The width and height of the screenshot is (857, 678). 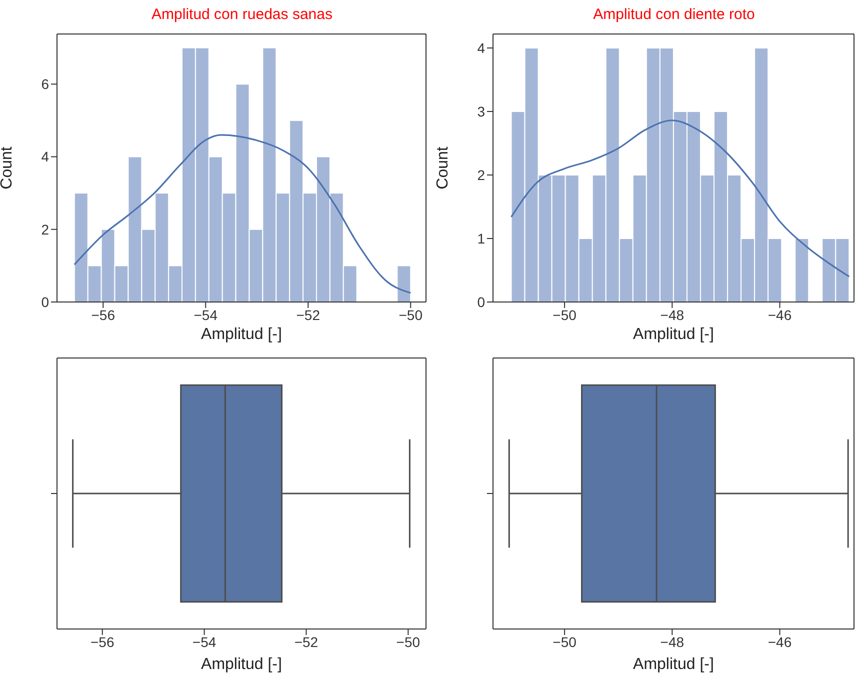 What do you see at coordinates (242, 14) in the screenshot?
I see `chart-title: Amplitud con ruedas sanas` at bounding box center [242, 14].